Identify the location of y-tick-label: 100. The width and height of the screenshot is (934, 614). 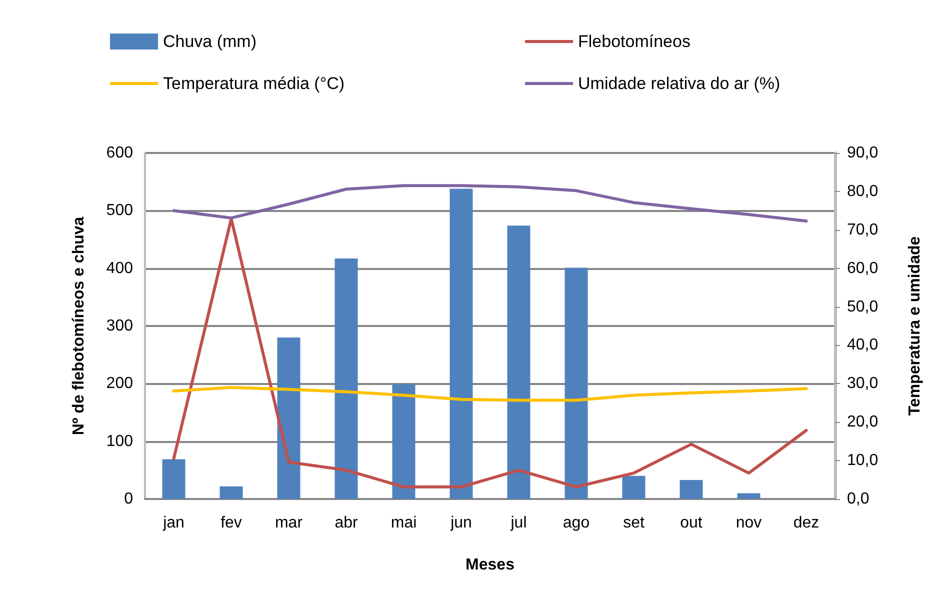
(120, 441).